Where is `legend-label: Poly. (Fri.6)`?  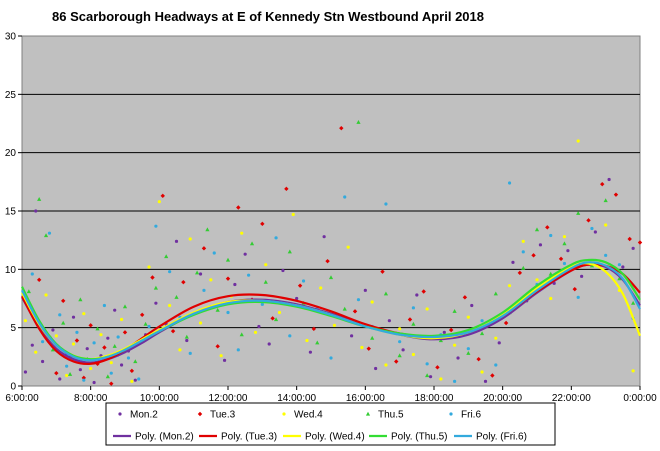
legend-label: Poly. (Fri.6) is located at coordinates (501, 437).